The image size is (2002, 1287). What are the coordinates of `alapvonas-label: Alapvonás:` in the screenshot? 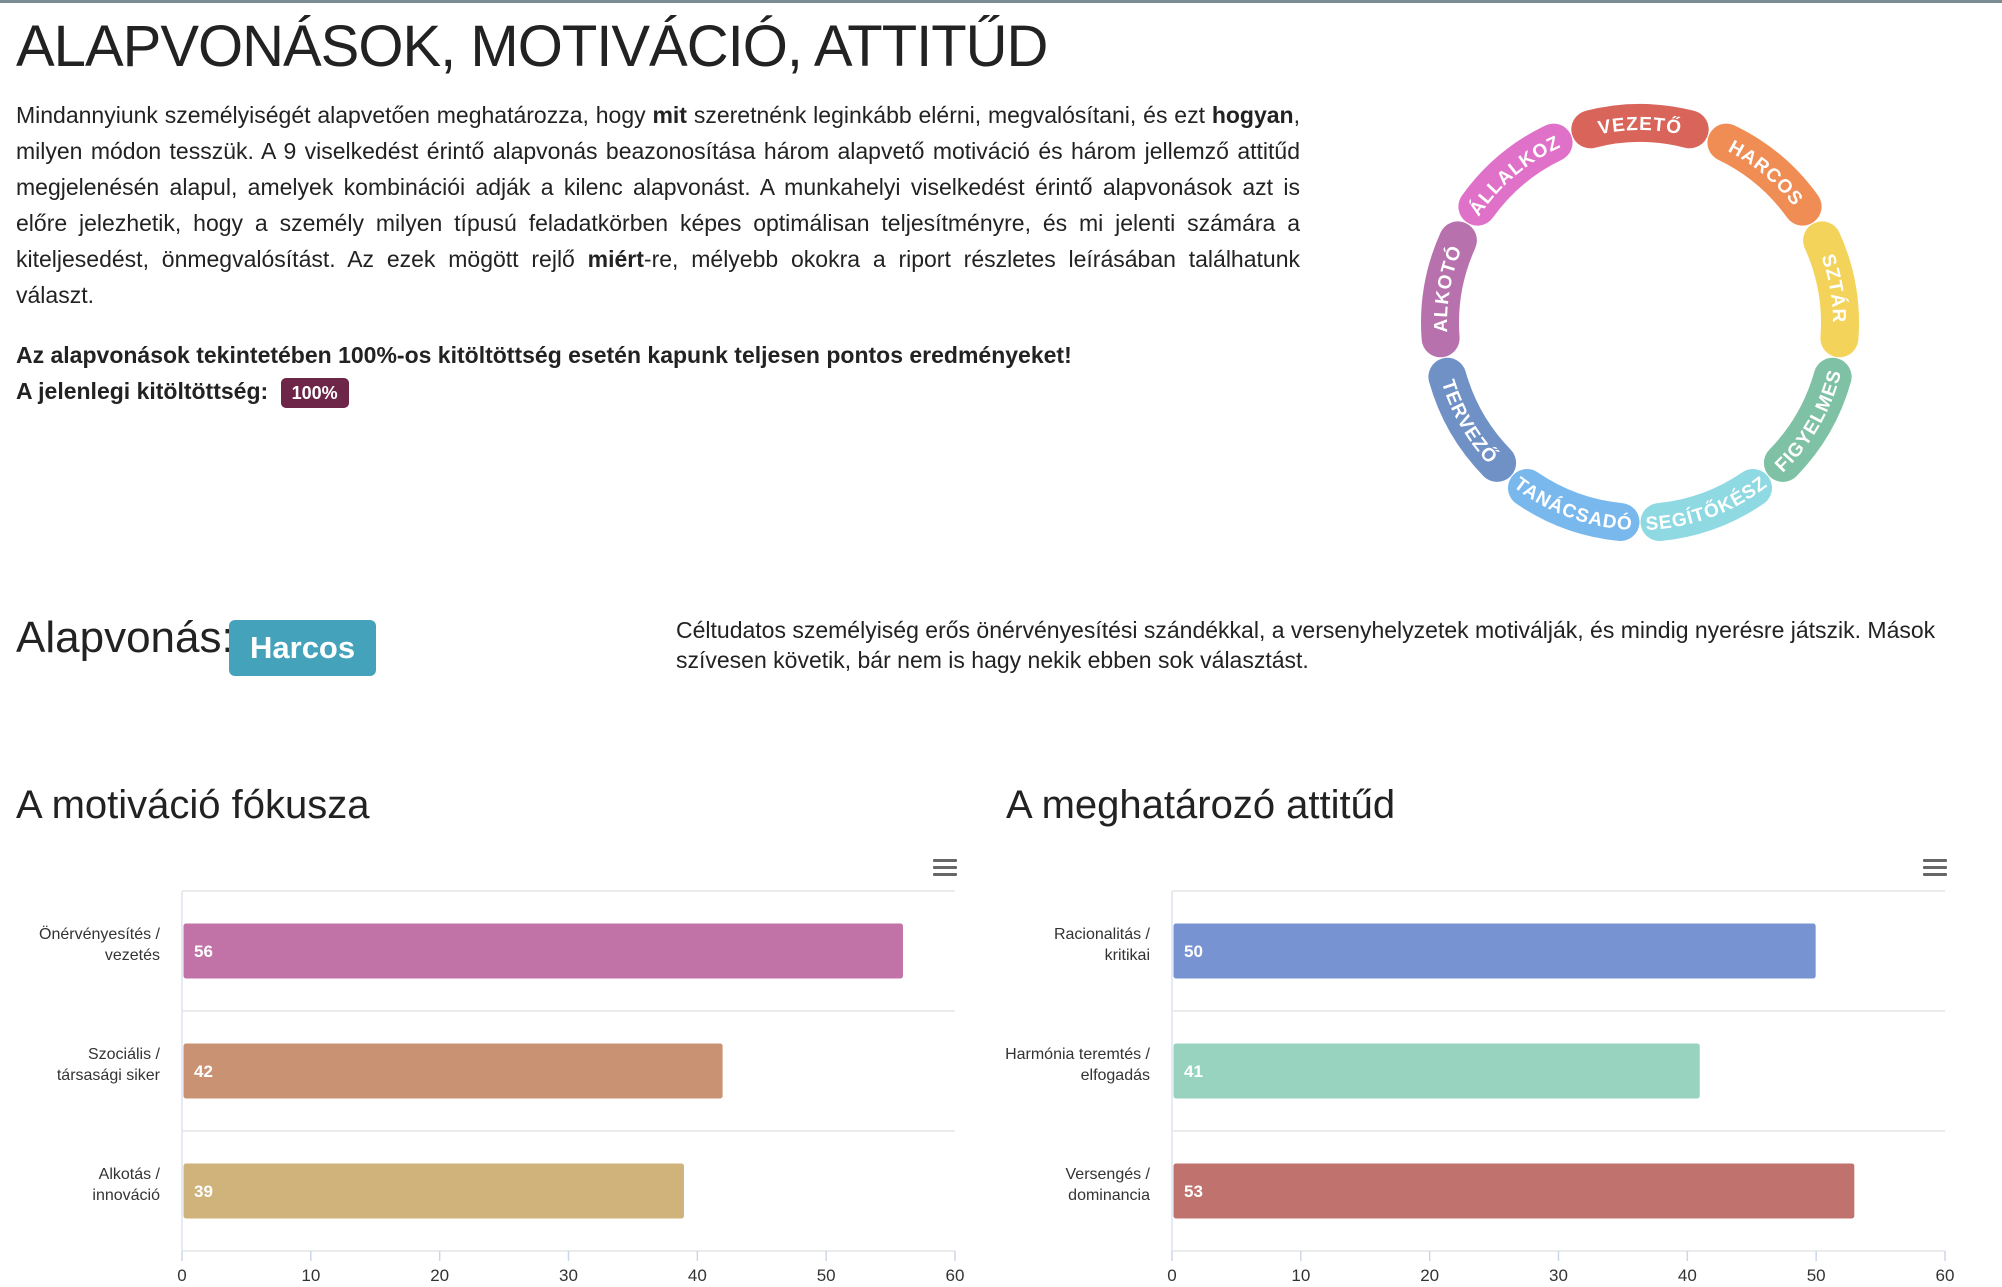 It's located at (125, 637).